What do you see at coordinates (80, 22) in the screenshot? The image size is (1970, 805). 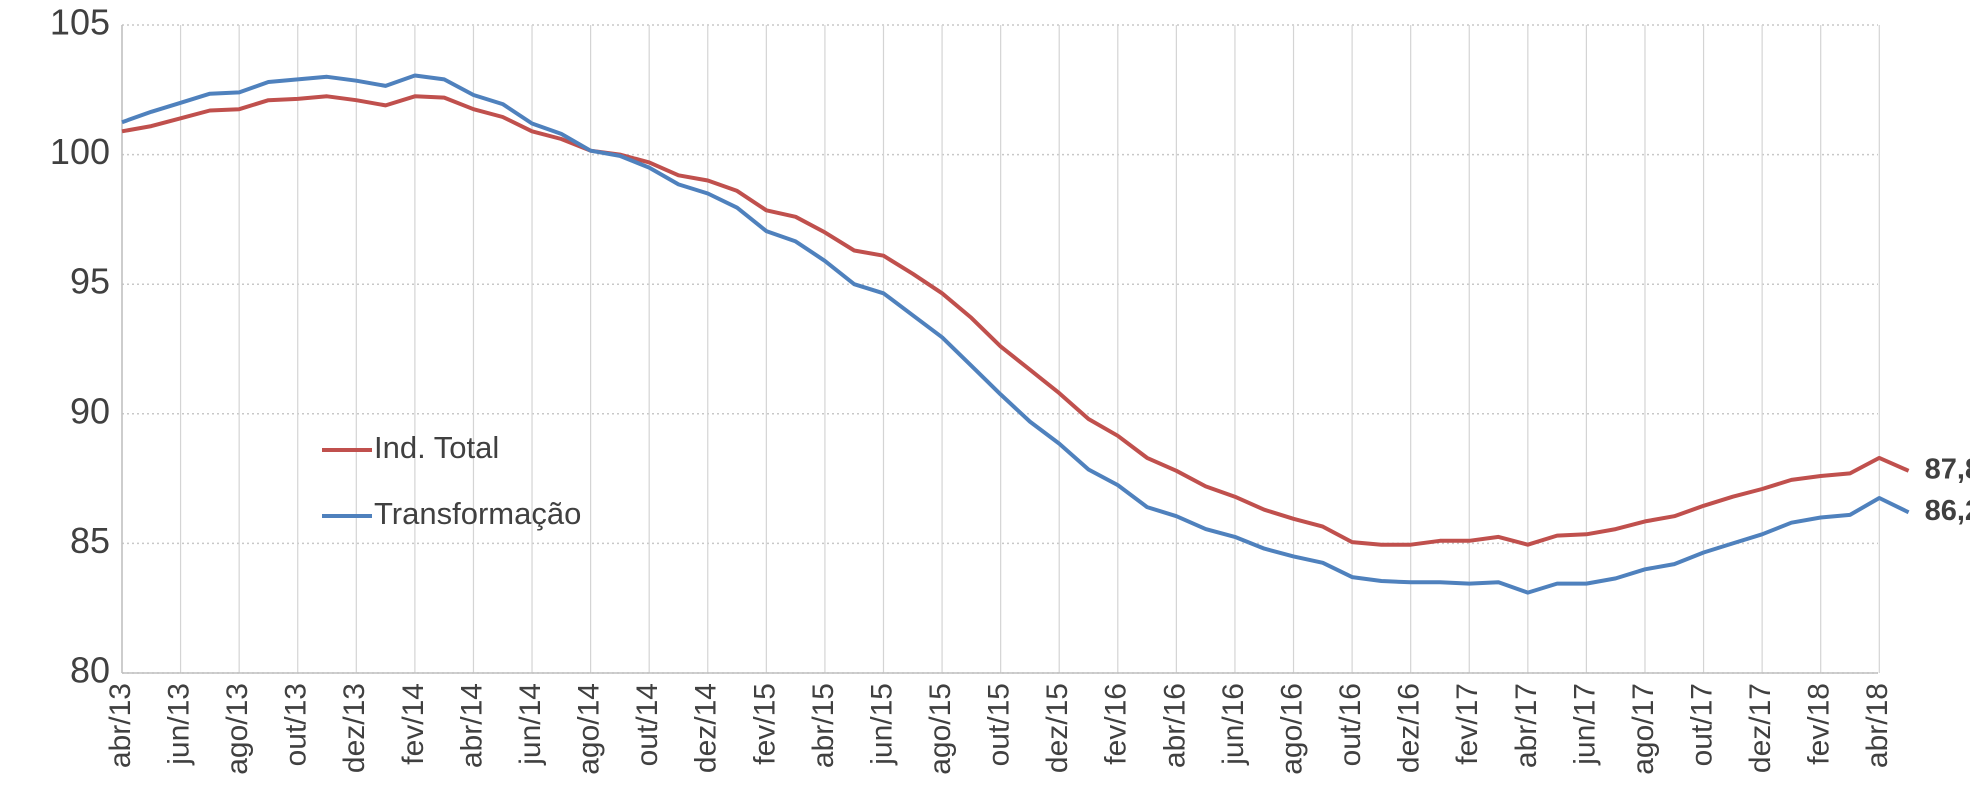 I see `y-tick-label: 105` at bounding box center [80, 22].